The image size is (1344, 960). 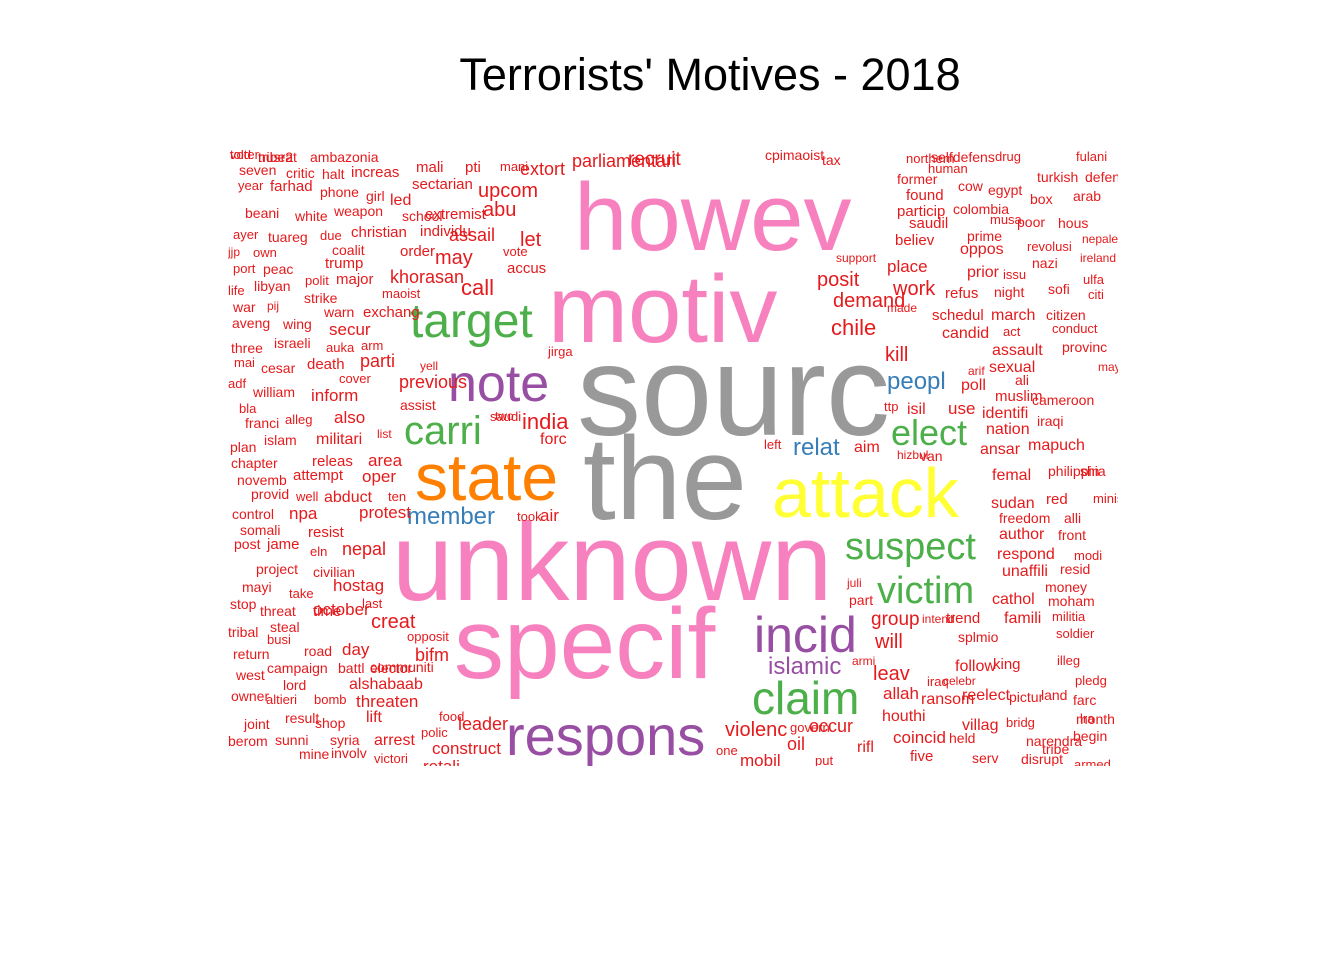 I want to click on word-novemb: novemb, so click(x=262, y=480).